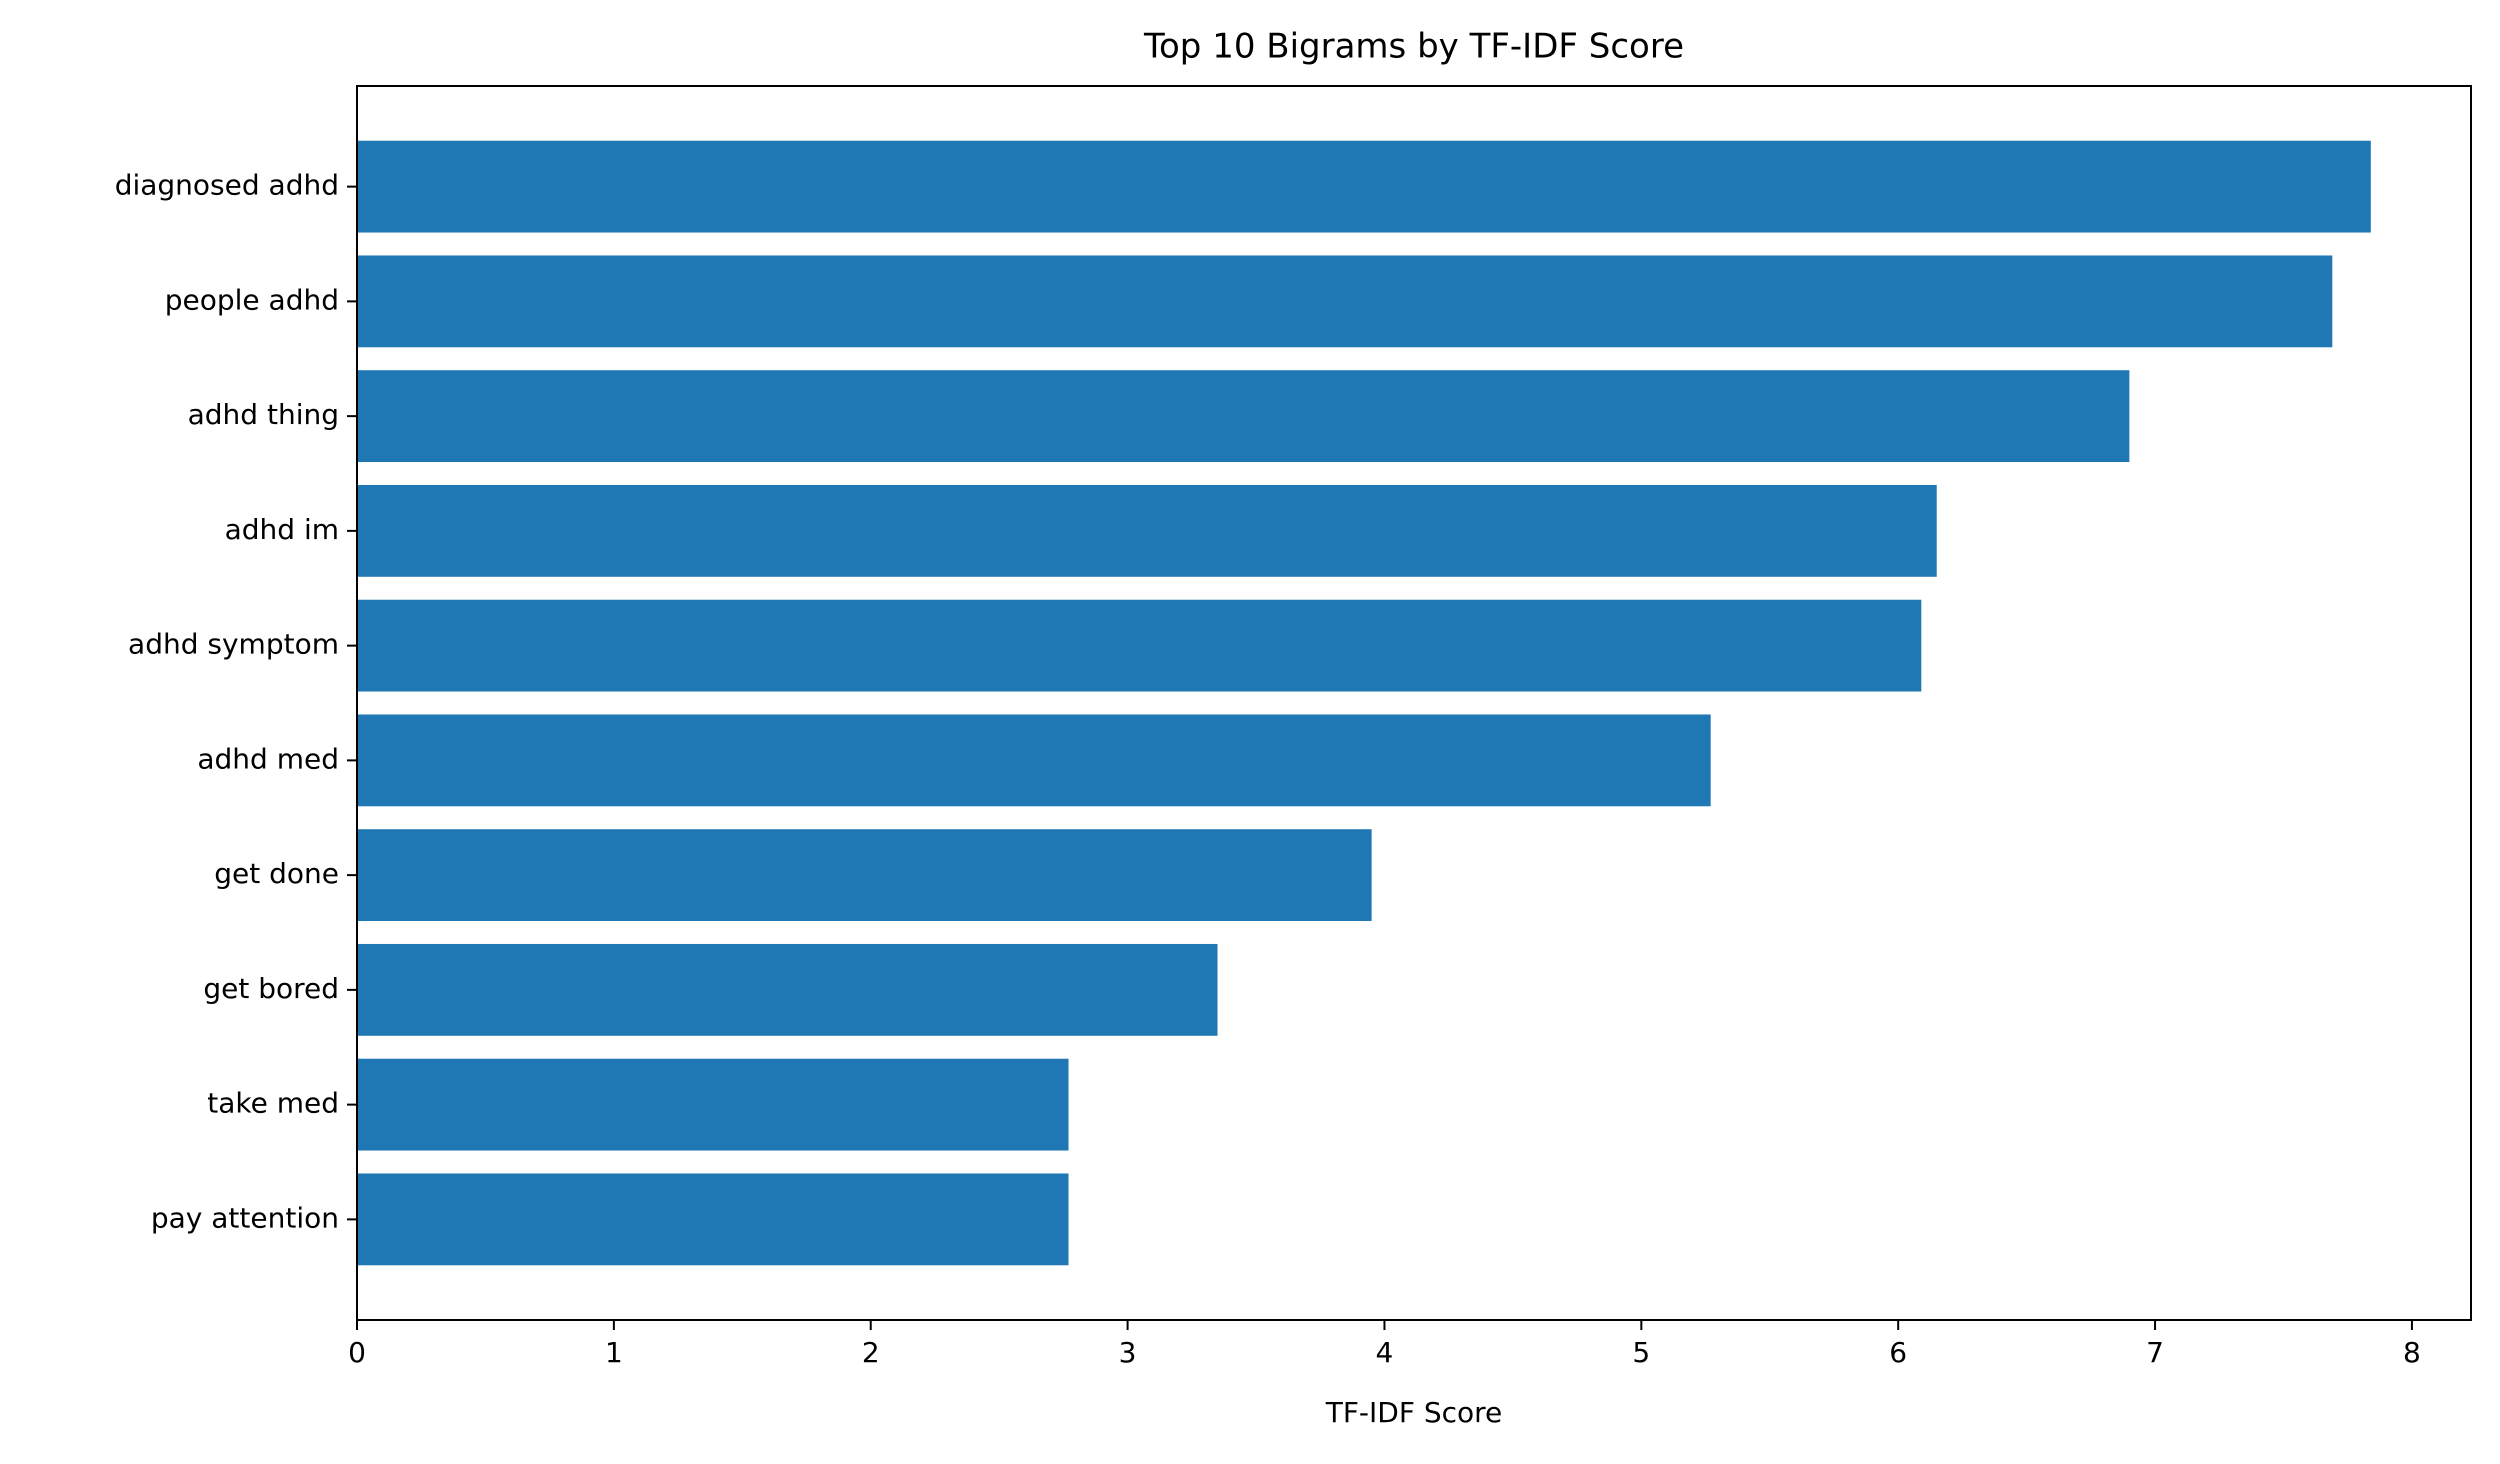 This screenshot has width=2500, height=1464. I want to click on x-tick-label: 1, so click(614, 1352).